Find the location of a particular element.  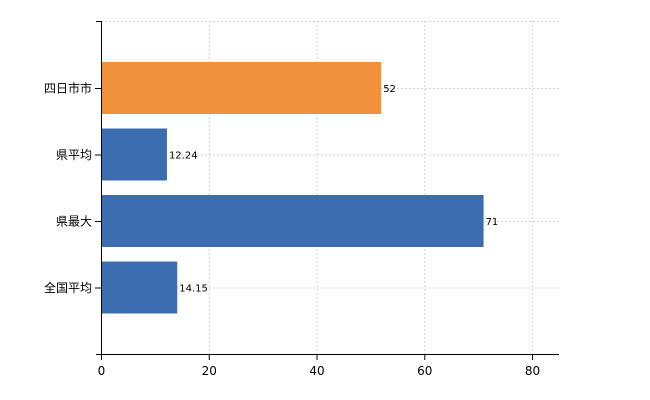

data-label-2: 12.24 is located at coordinates (183, 156).